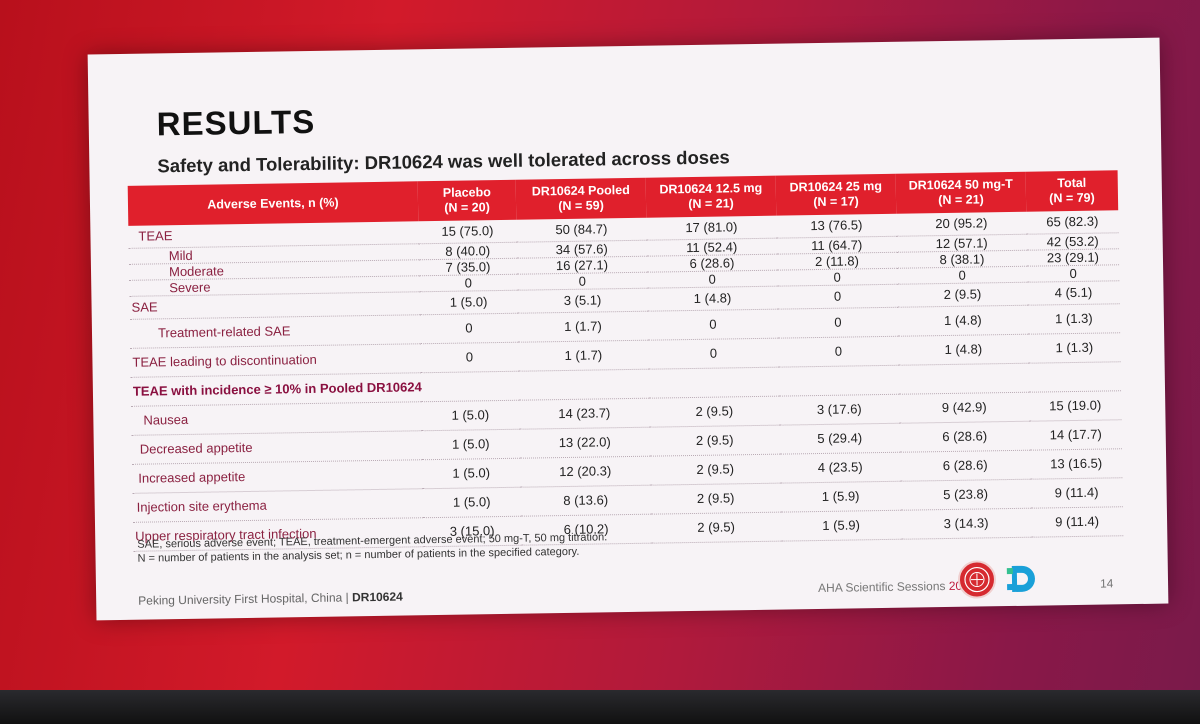 This screenshot has width=1200, height=724. I want to click on table-cell: 13 (16.5), so click(1076, 464).